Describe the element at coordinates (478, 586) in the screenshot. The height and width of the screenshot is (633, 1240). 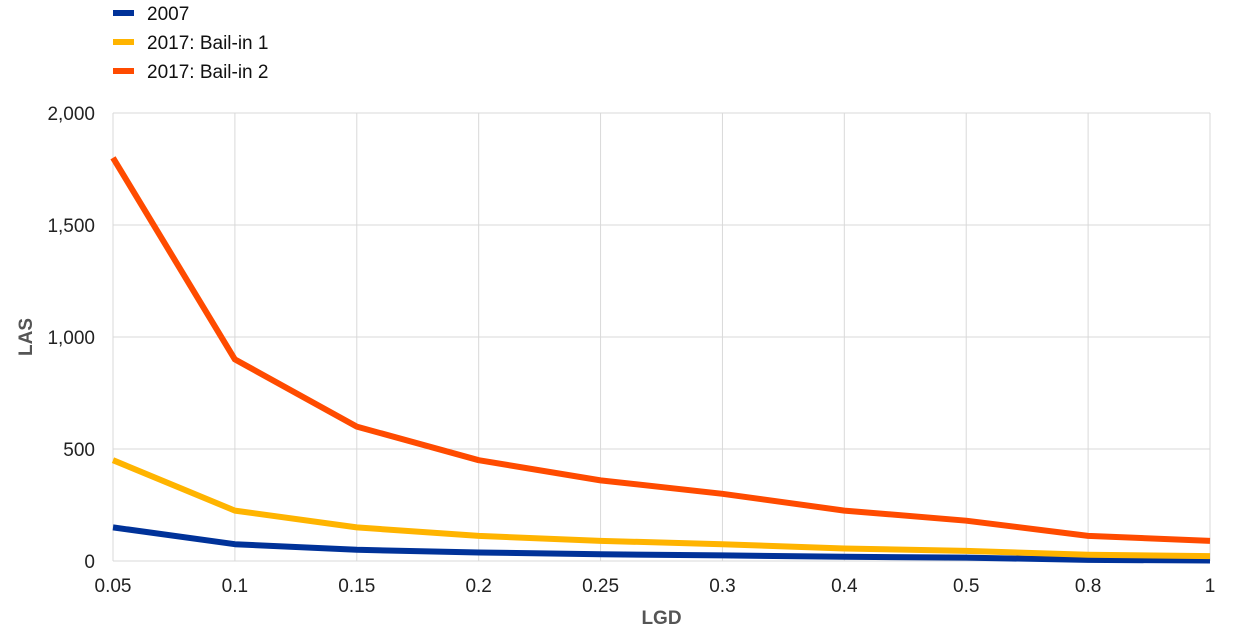
I see `x-tick-label: 0.2` at that location.